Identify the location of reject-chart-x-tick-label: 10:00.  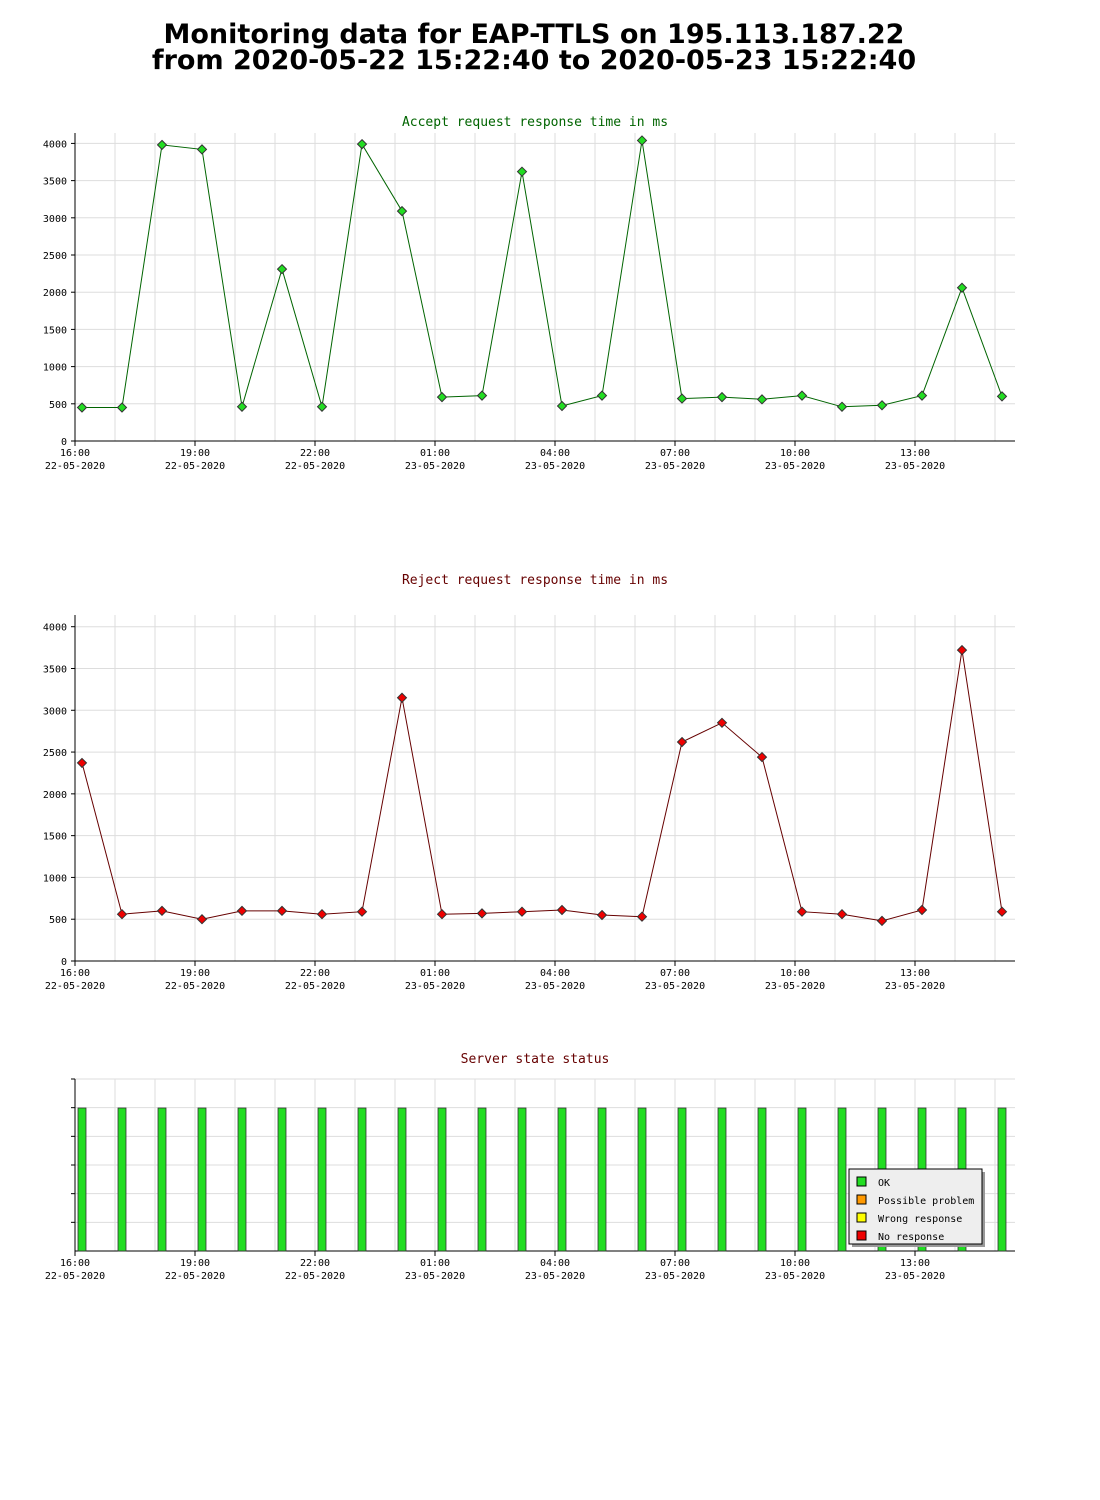
(795, 973).